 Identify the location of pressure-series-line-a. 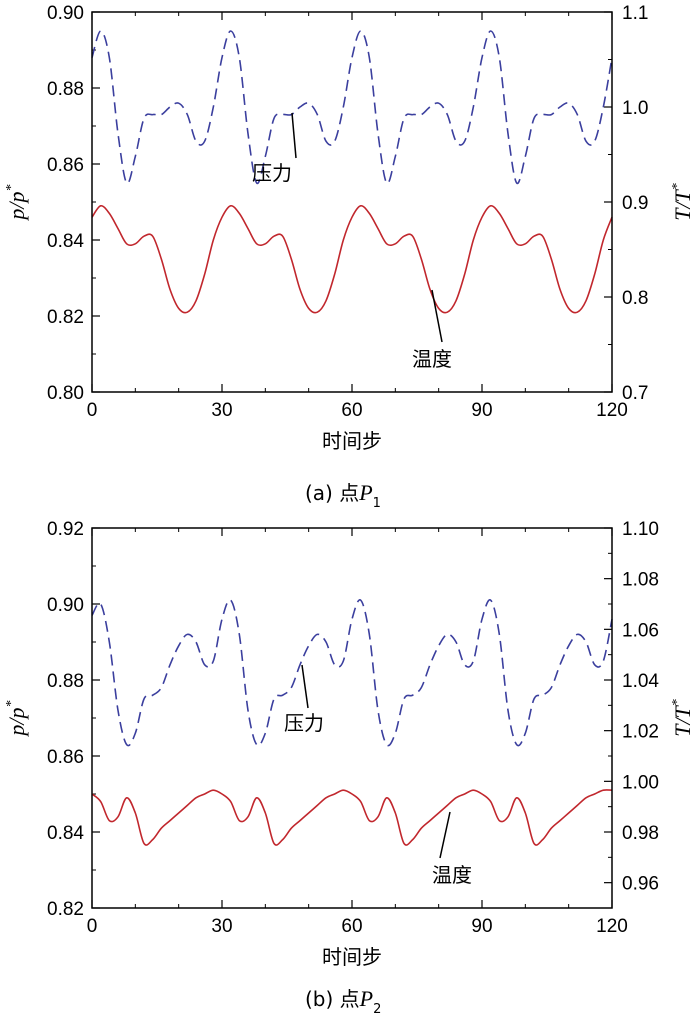
(352, 107).